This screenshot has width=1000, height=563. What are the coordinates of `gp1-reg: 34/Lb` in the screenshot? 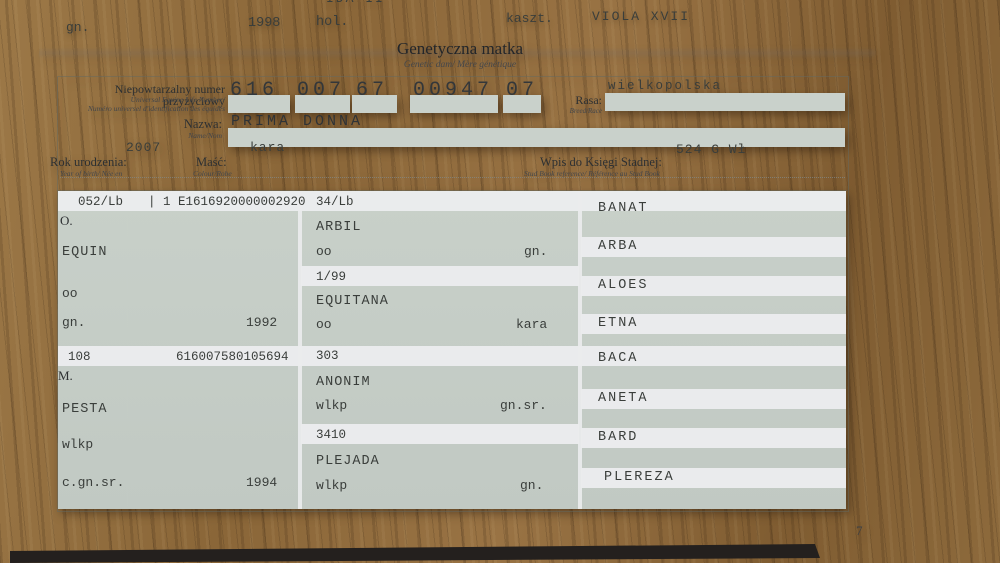 It's located at (335, 202).